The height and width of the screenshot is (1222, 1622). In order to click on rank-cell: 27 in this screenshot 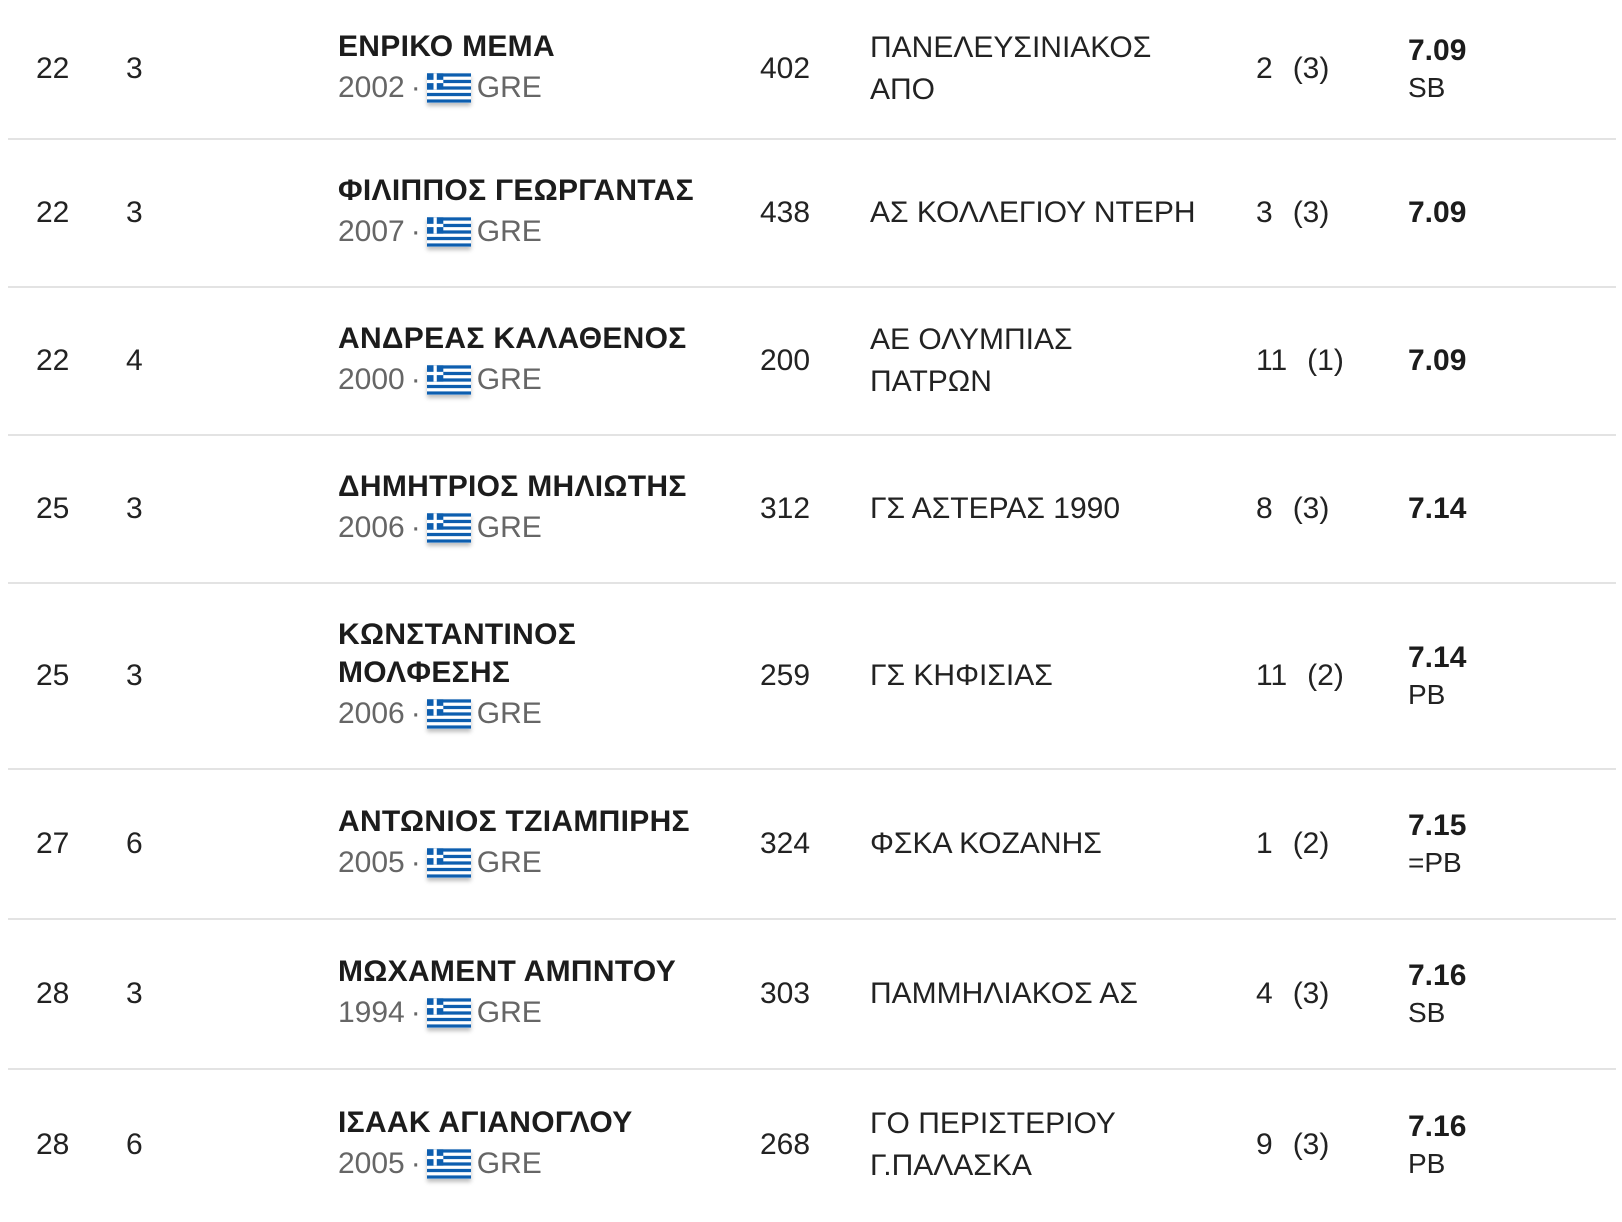, I will do `click(53, 843)`.